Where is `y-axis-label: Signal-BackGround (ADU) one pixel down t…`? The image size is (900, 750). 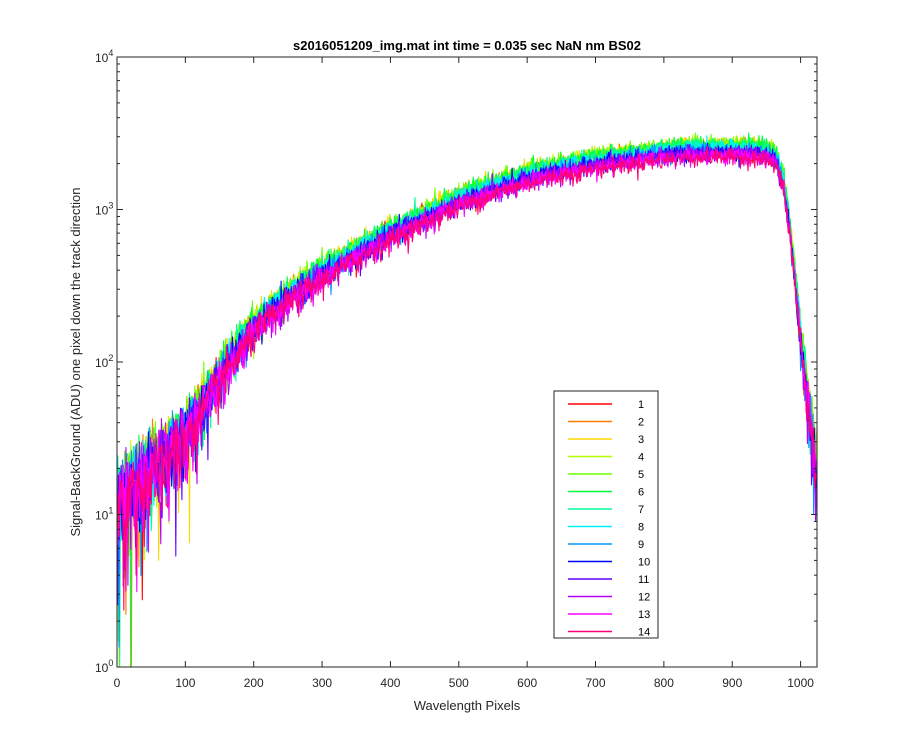 y-axis-label: Signal-BackGround (ADU) one pixel down t… is located at coordinates (75, 361).